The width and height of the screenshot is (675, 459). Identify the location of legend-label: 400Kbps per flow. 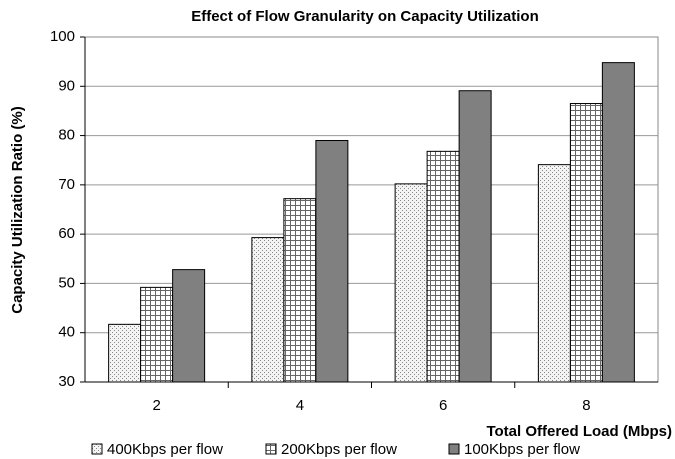
(165, 449).